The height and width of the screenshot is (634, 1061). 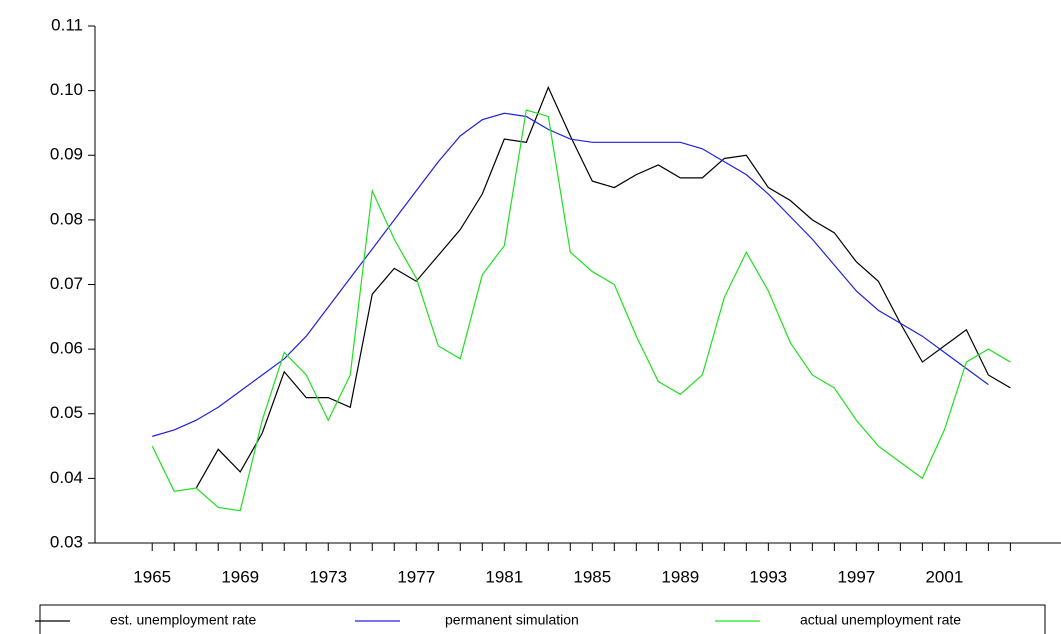 What do you see at coordinates (183, 620) in the screenshot?
I see `legend-label: est. unemployment rate` at bounding box center [183, 620].